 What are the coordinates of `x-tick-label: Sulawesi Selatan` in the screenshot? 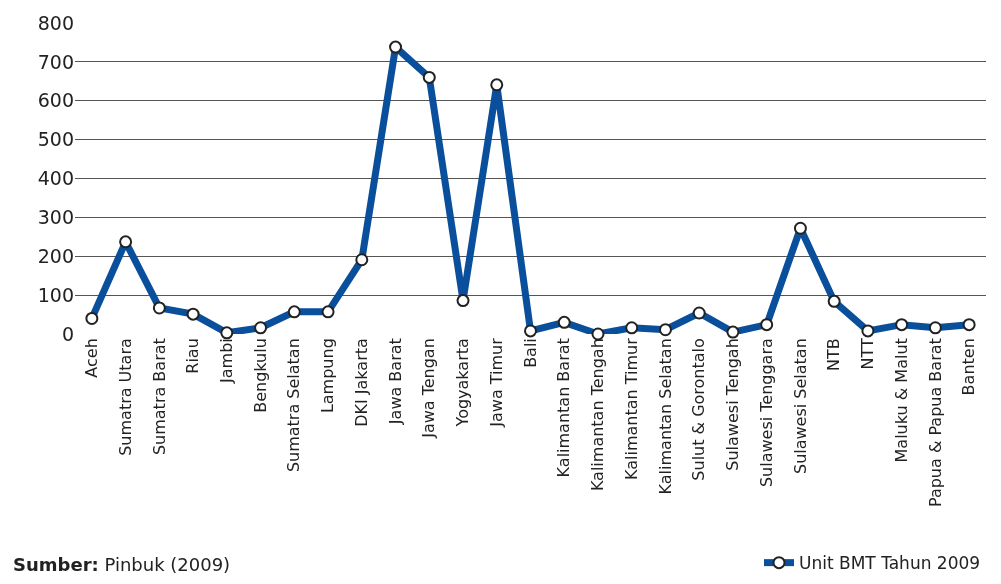 It's located at (800, 406).